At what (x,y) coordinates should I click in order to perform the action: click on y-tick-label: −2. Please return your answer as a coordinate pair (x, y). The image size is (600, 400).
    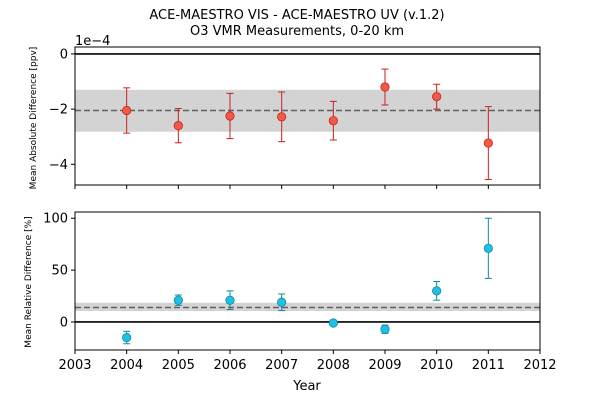
    Looking at the image, I should click on (58, 110).